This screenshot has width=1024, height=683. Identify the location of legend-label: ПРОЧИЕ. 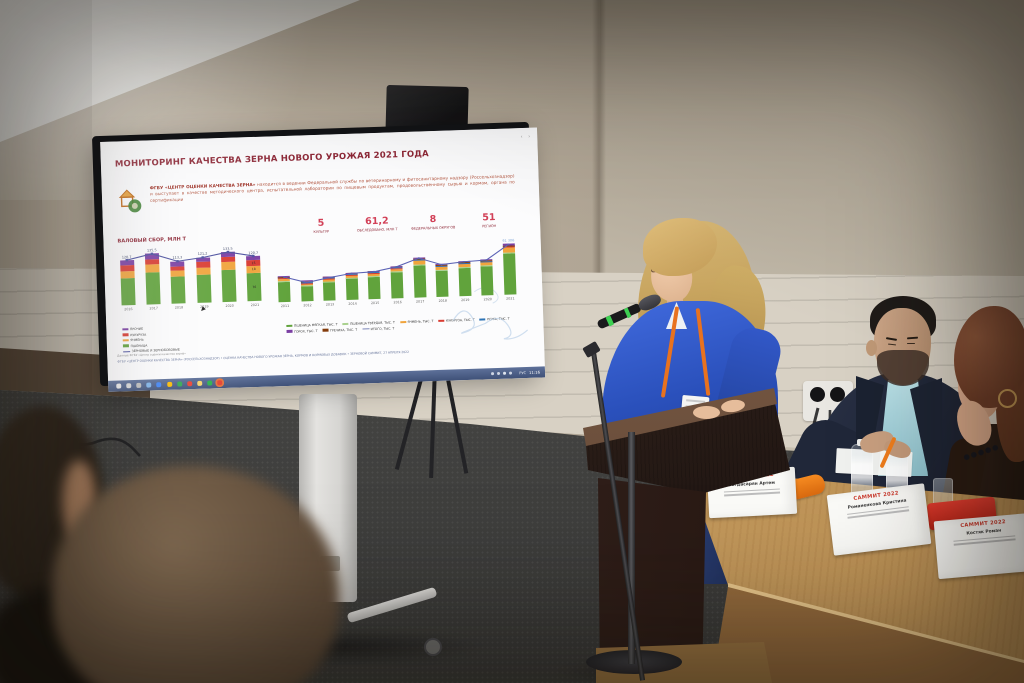
(136, 329).